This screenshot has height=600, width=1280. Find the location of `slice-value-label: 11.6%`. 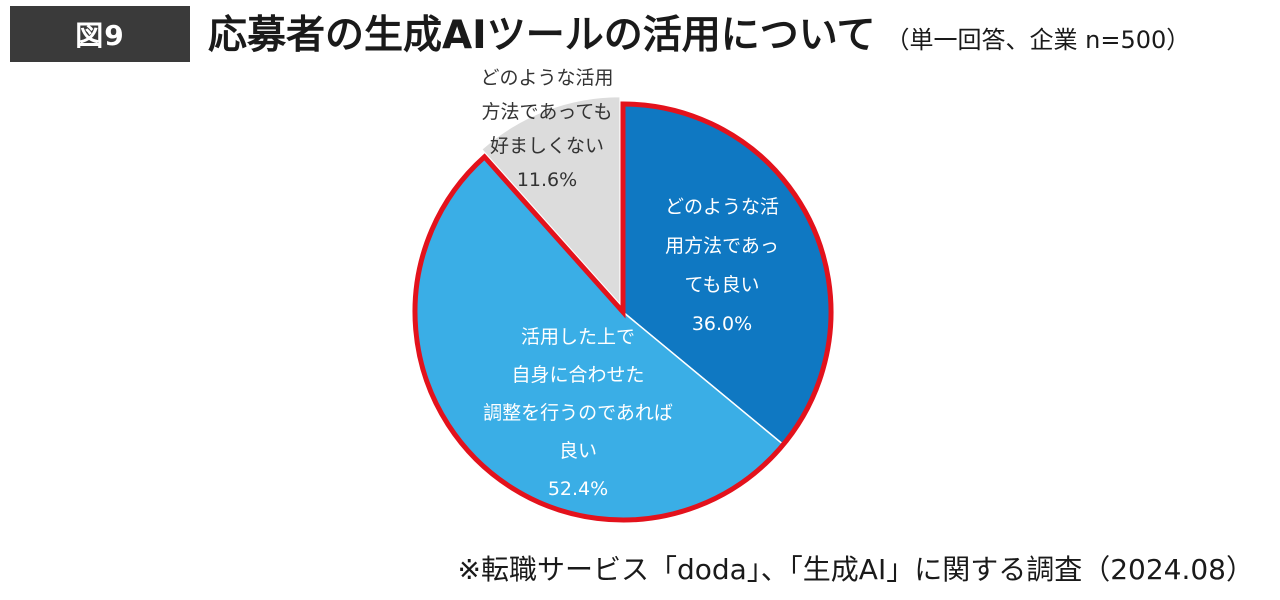

slice-value-label: 11.6% is located at coordinates (547, 180).